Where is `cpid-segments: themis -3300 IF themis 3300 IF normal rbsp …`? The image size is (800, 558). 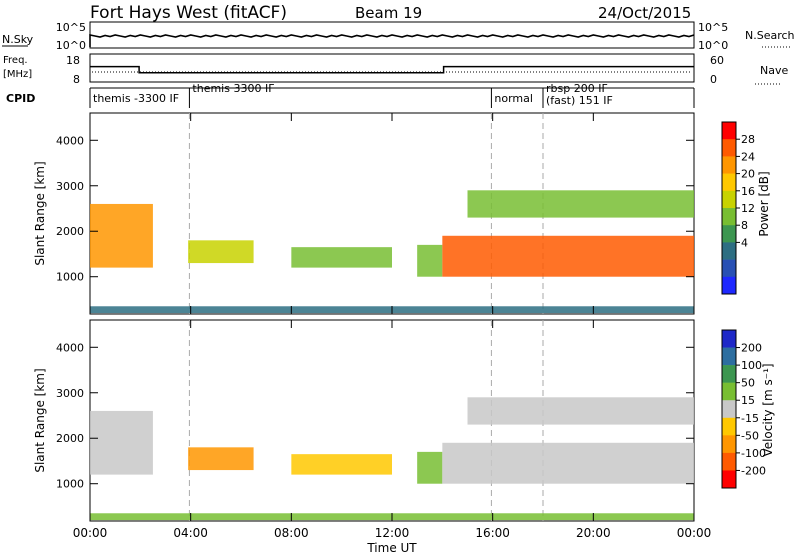 cpid-segments: themis -3300 IF themis 3300 IF normal rbsp … is located at coordinates (353, 95).